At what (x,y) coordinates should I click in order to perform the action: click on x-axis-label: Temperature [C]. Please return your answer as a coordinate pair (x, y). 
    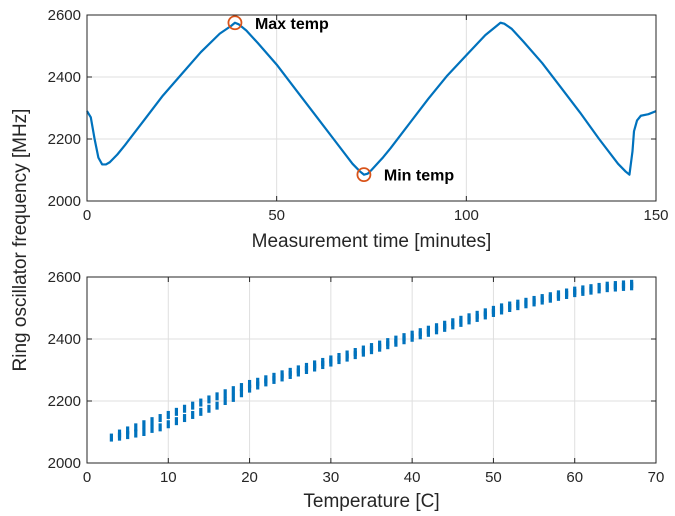
    Looking at the image, I should click on (371, 501).